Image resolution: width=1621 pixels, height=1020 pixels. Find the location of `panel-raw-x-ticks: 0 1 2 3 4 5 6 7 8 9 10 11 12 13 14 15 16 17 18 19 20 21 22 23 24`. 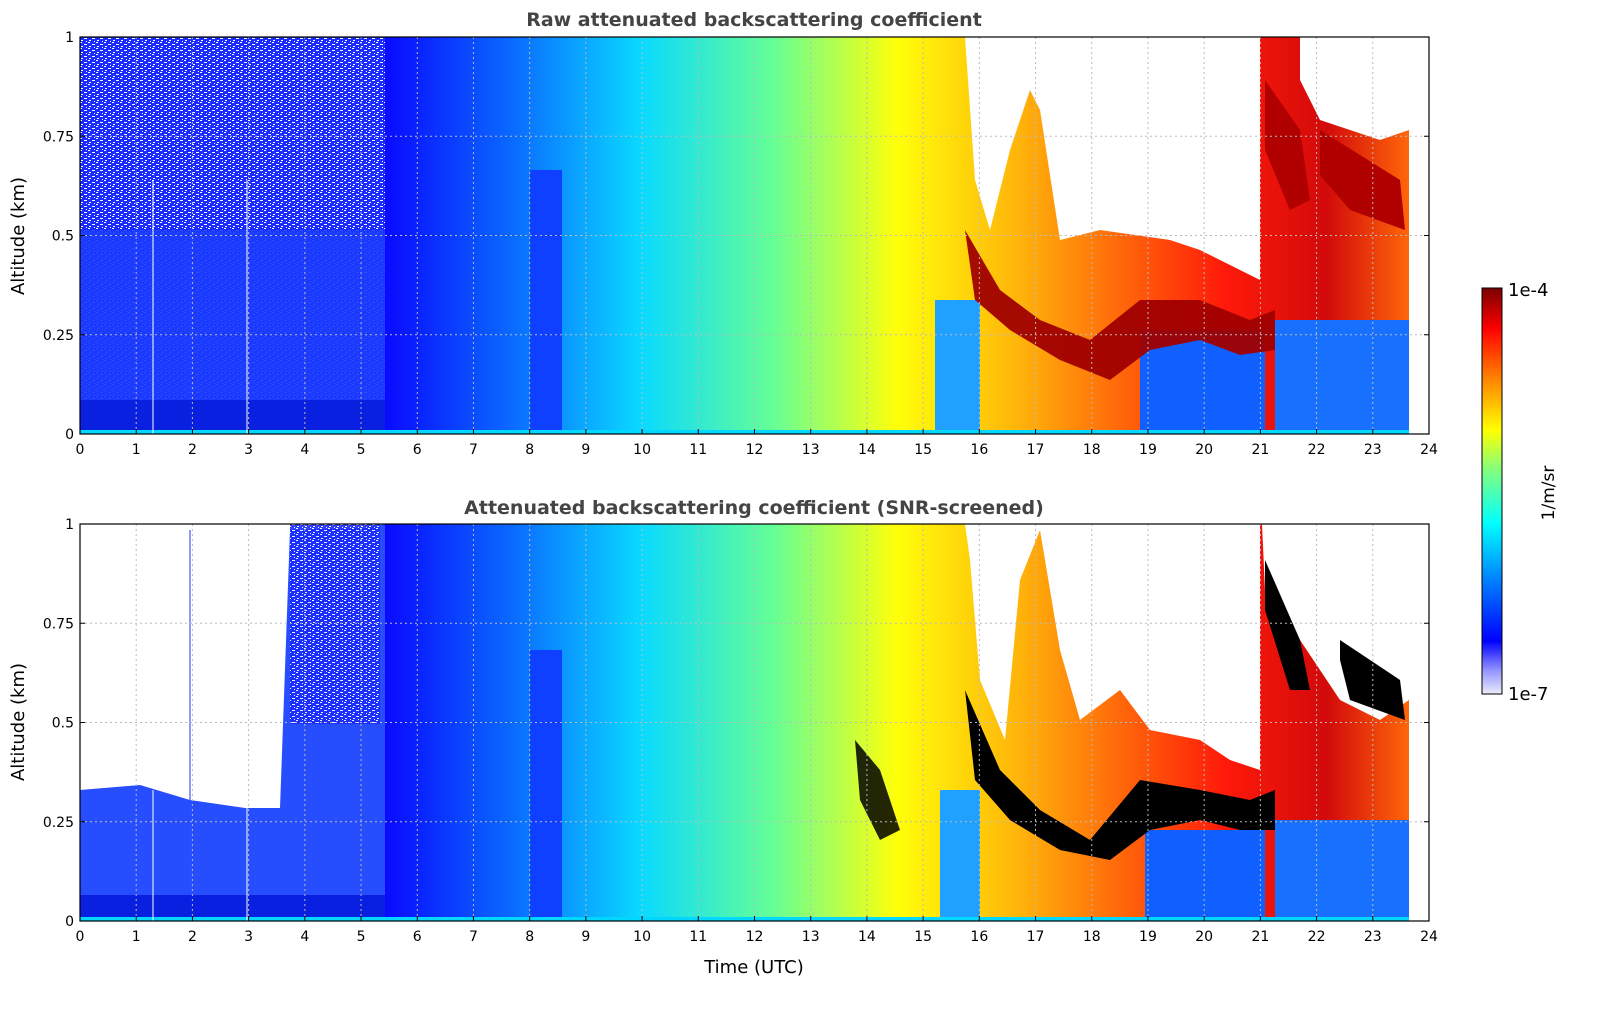

panel-raw-x-ticks: 0 1 2 3 4 5 6 7 8 9 10 11 12 13 14 15 16 17 18 19 20 21 22 23 24 is located at coordinates (757, 443).